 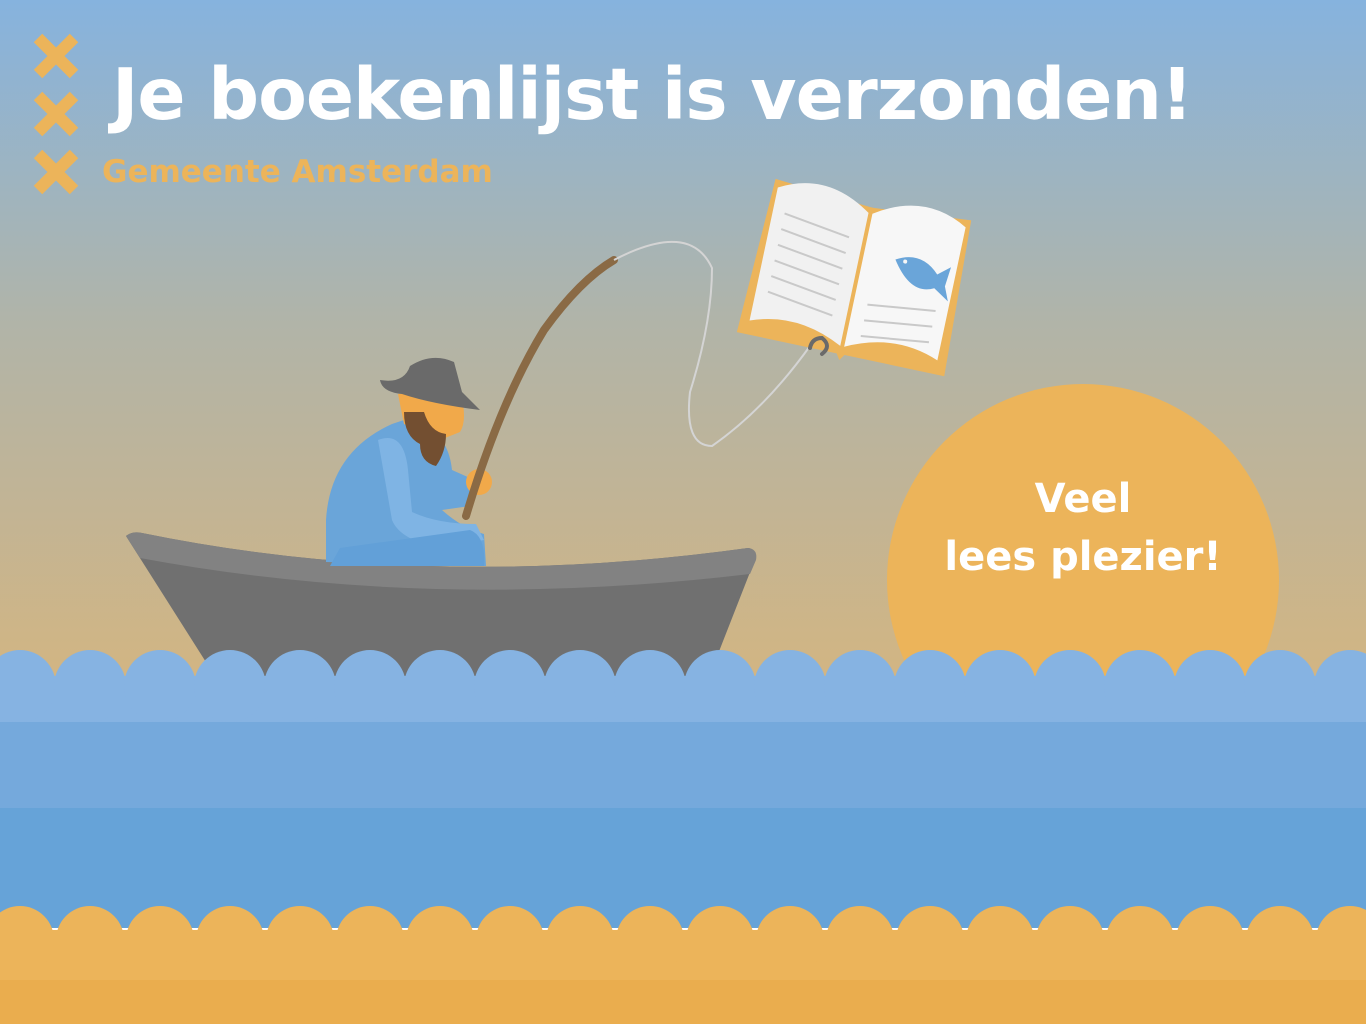 I want to click on sand, so click(x=683, y=965).